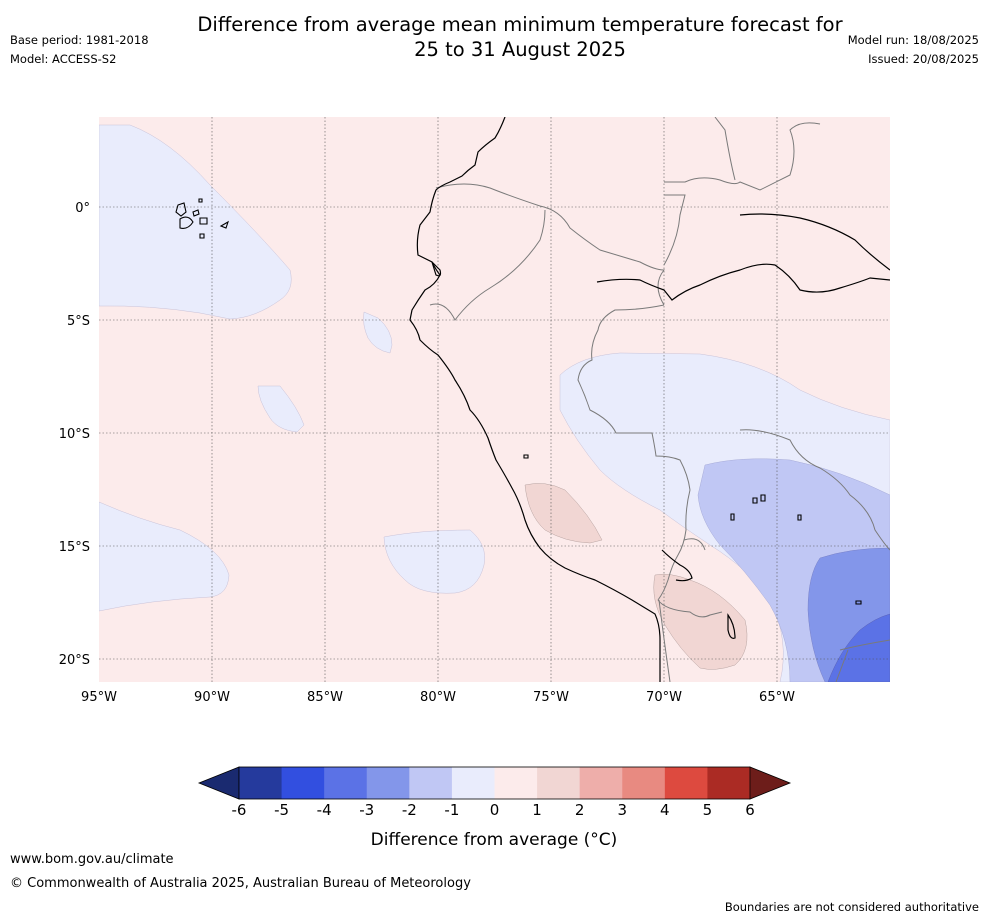  I want to click on anomaly-cool-region-galapagos, so click(195, 222).